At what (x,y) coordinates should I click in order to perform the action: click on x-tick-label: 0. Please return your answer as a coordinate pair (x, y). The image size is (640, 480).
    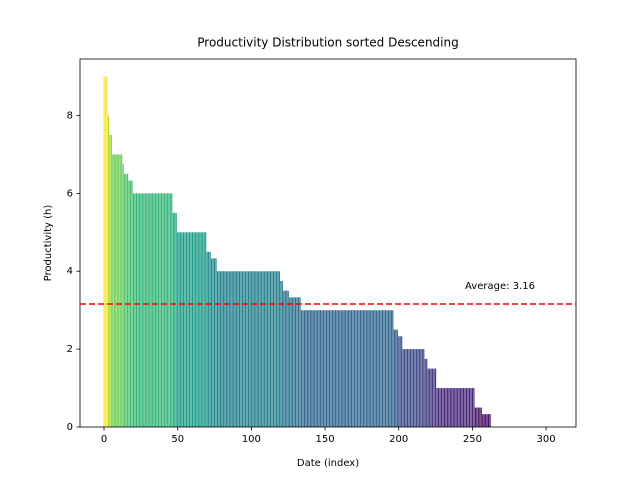
    Looking at the image, I should click on (104, 439).